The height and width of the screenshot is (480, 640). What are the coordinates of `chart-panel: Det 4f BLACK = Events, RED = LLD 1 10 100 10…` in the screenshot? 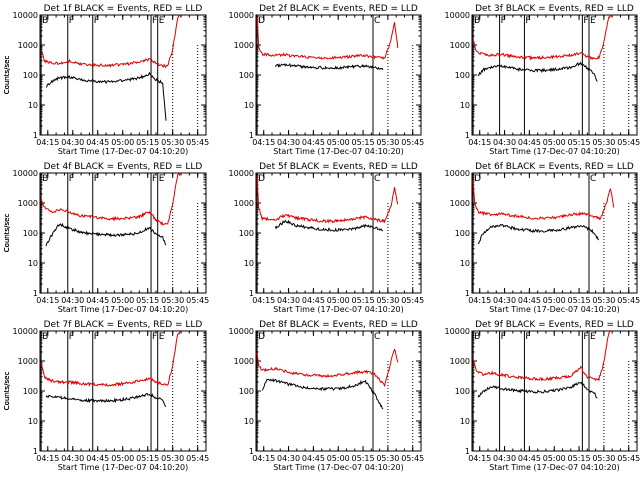 It's located at (106, 238).